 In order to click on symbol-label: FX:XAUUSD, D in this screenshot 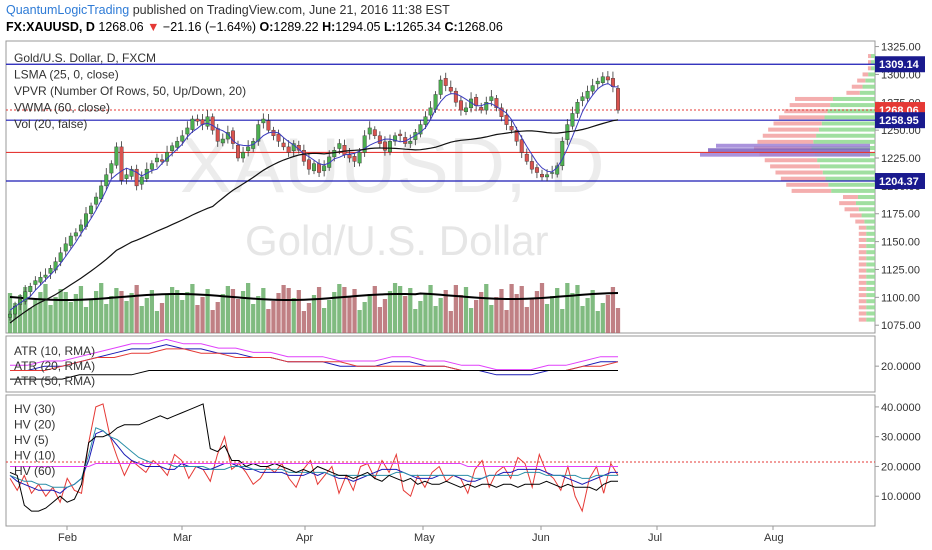, I will do `click(50, 27)`.